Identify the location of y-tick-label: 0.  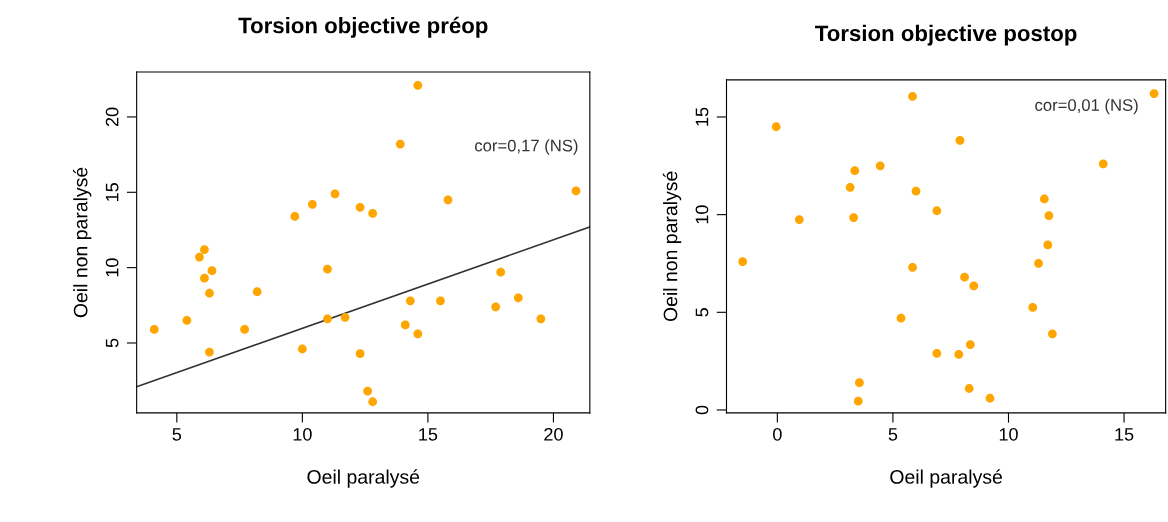
(702, 410).